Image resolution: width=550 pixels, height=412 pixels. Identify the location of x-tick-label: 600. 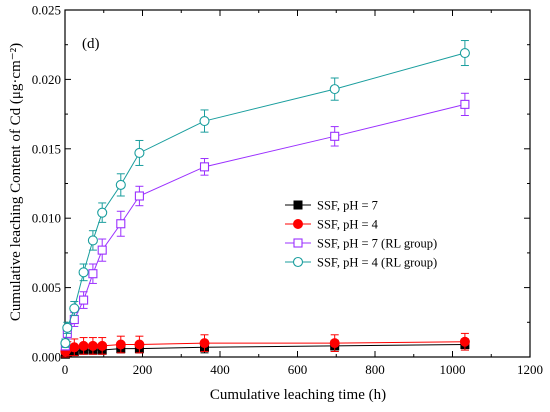
(298, 369).